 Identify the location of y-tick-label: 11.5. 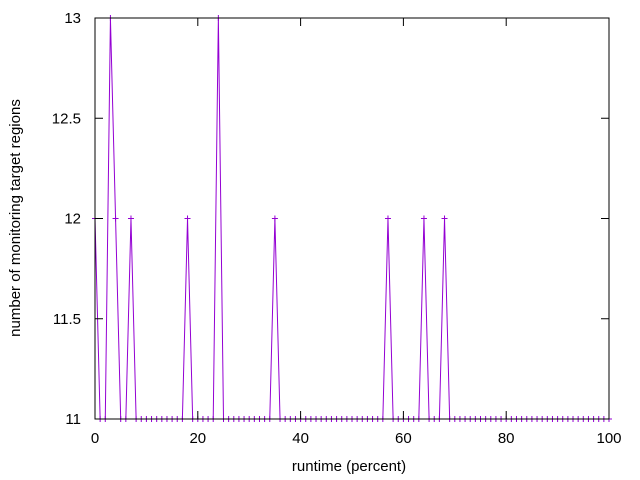
(67, 319).